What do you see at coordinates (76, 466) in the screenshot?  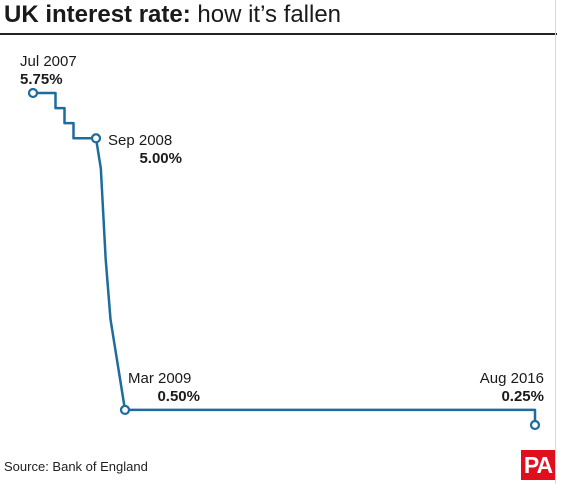 I see `source-text: Source: Bank of England` at bounding box center [76, 466].